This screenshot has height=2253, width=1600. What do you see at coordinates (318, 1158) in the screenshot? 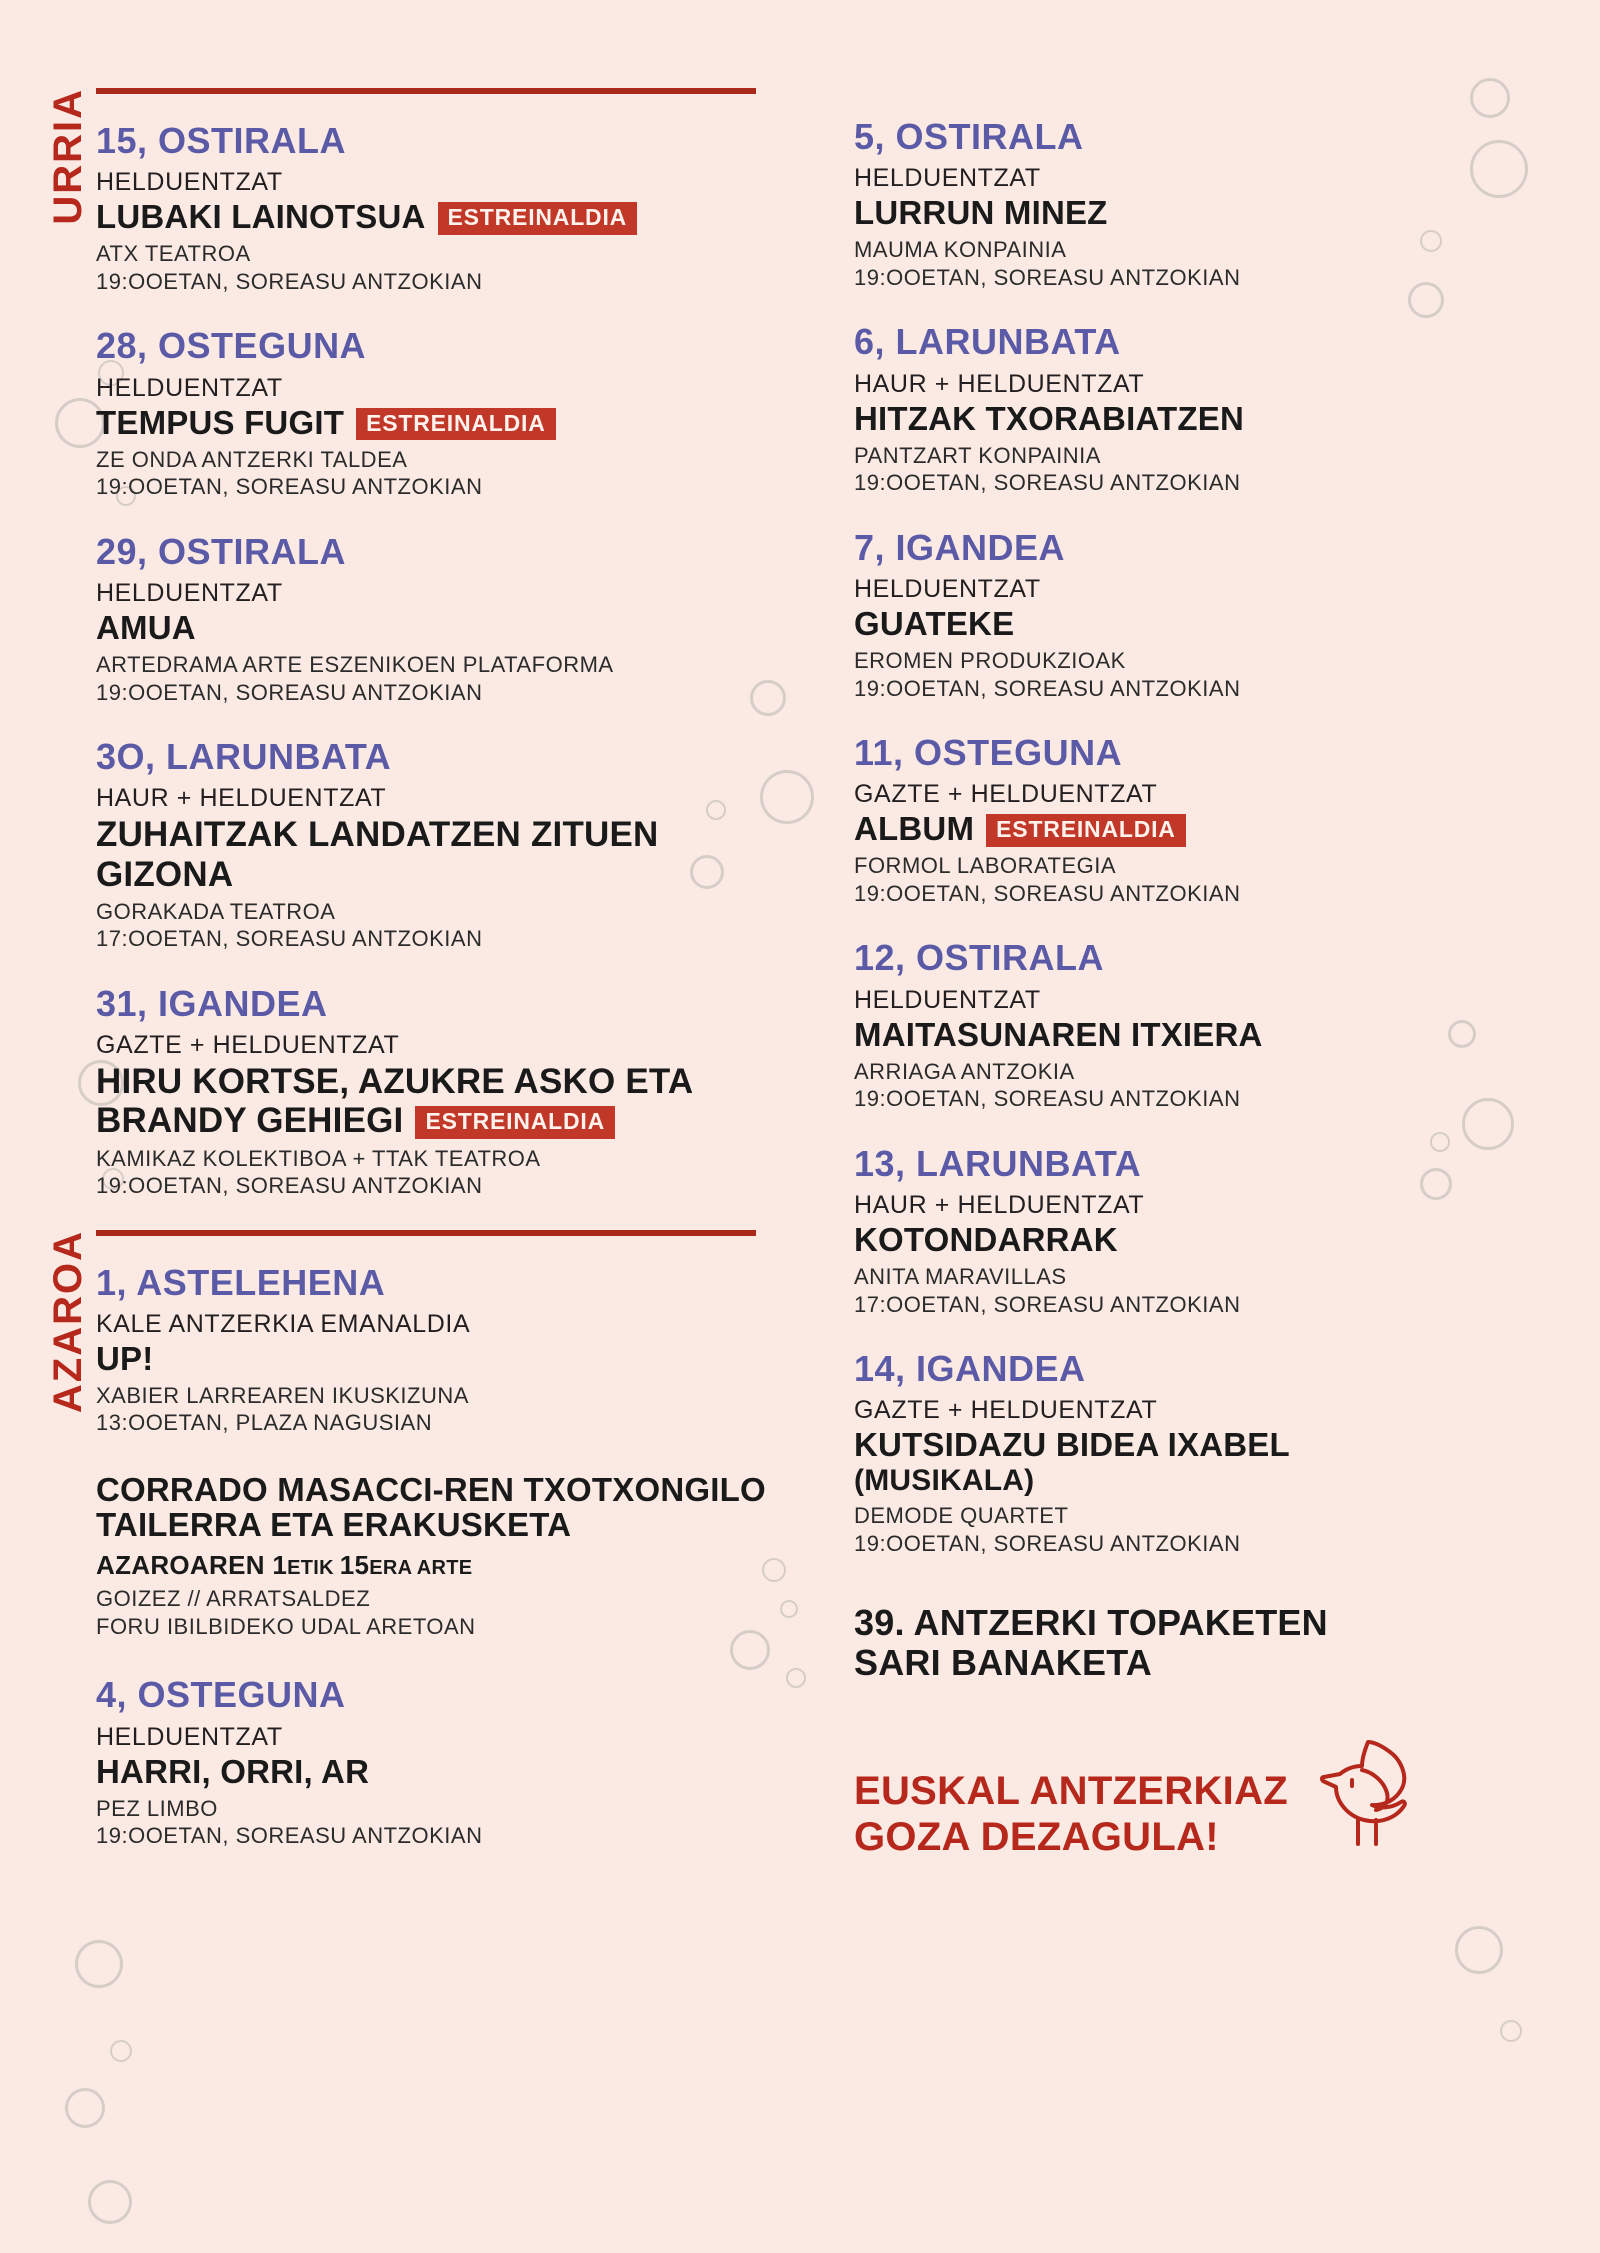
I see `event-company: KAMIKAZ KOLEKTIBOA + TTAK TEATROA` at bounding box center [318, 1158].